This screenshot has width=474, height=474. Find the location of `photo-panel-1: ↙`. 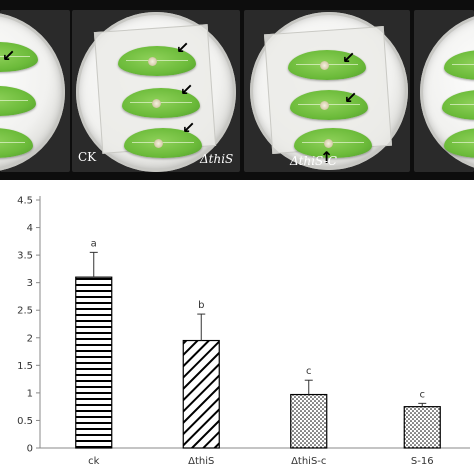

photo-panel-1: ↙ is located at coordinates (35, 91).